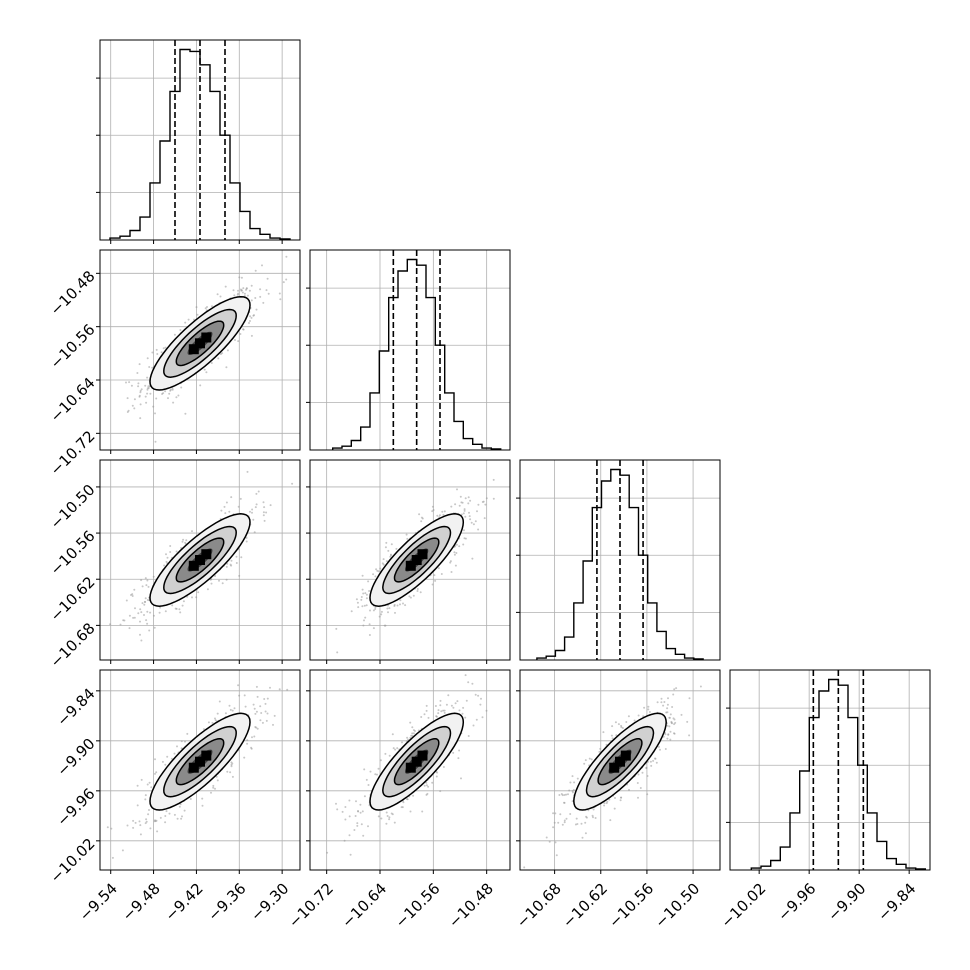  What do you see at coordinates (743, 906) in the screenshot?
I see `x-tick-label: −10.02` at bounding box center [743, 906].